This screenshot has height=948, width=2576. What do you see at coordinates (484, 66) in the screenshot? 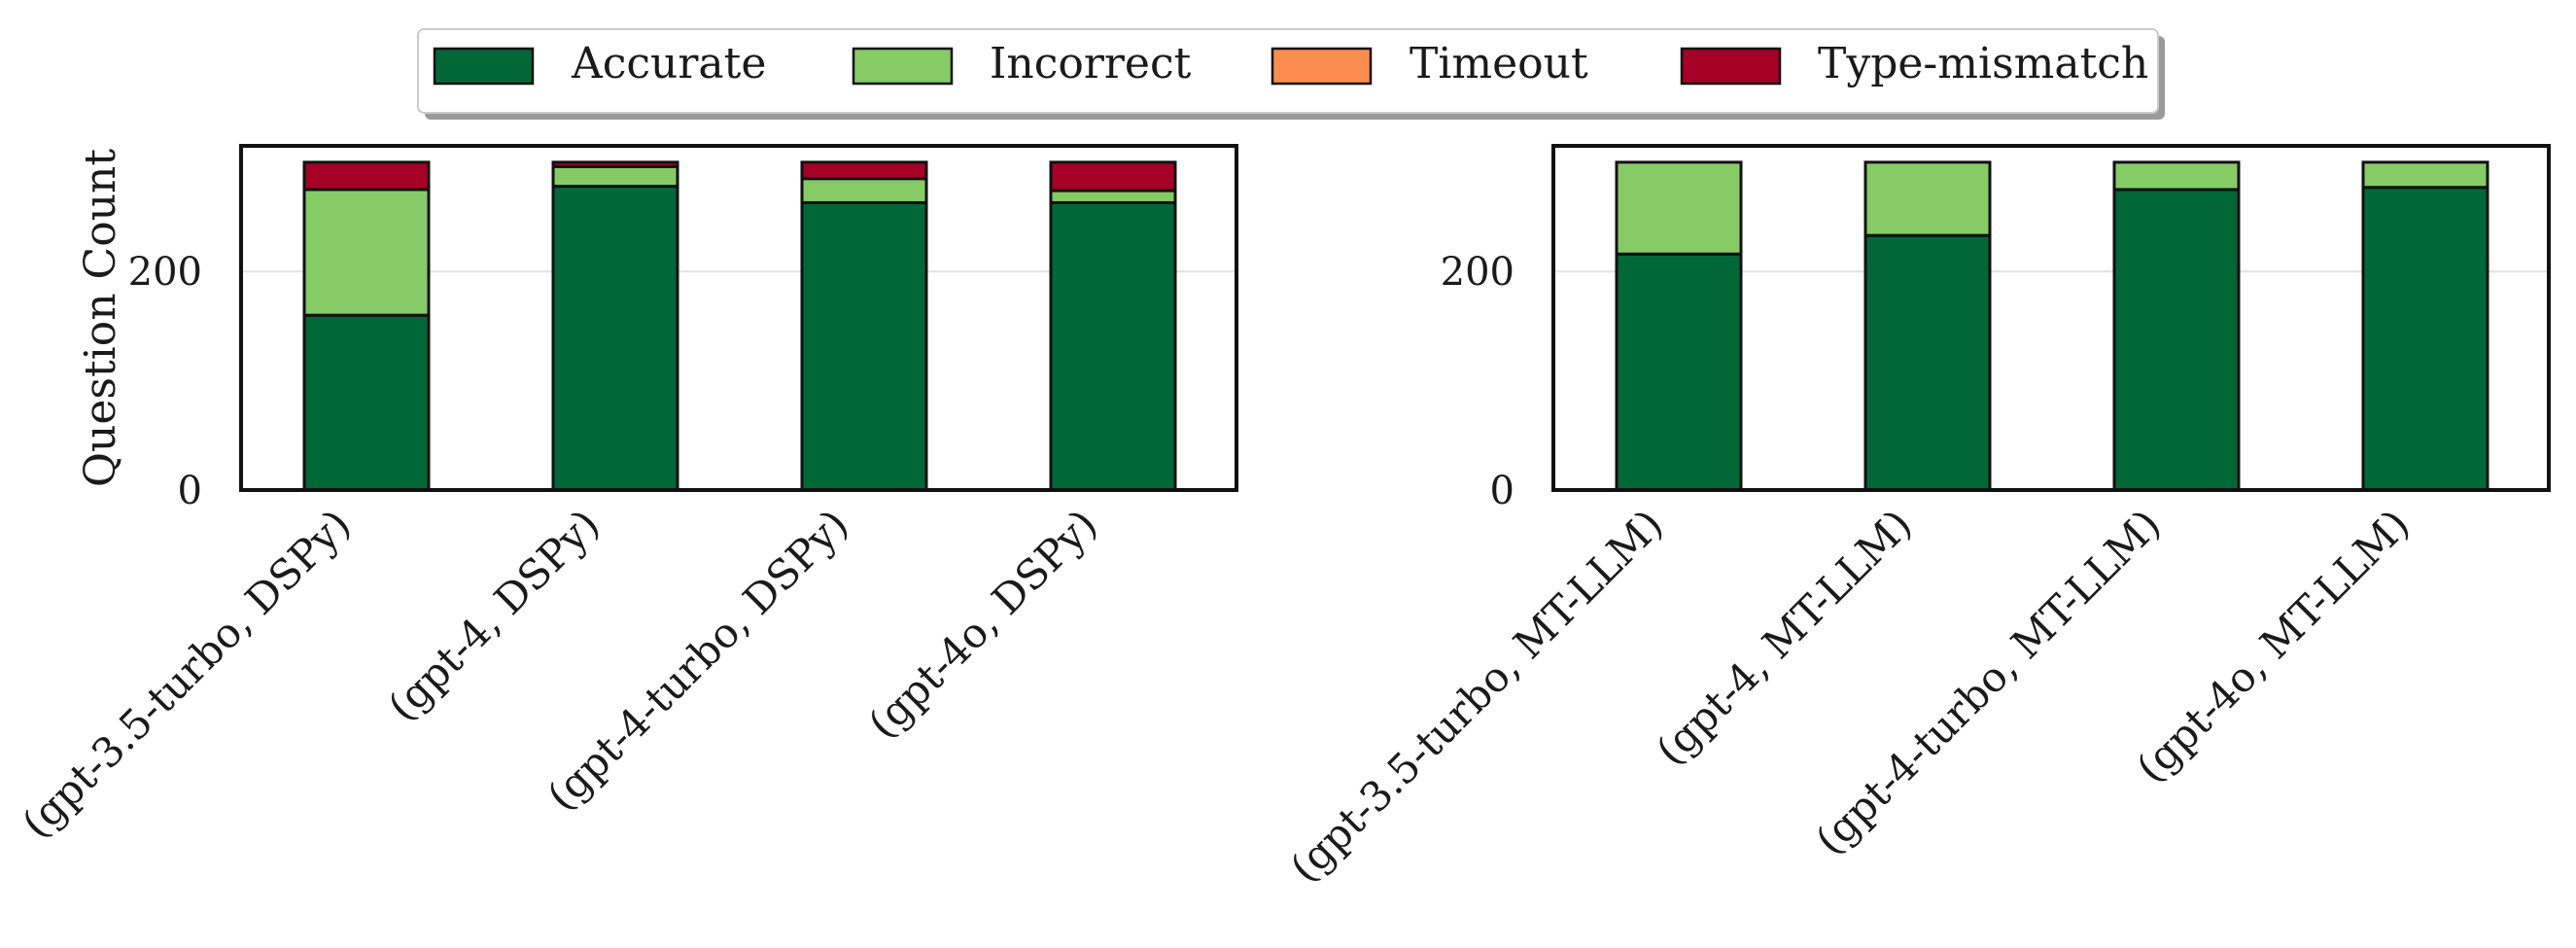
I see `legend-swatch-accurate` at bounding box center [484, 66].